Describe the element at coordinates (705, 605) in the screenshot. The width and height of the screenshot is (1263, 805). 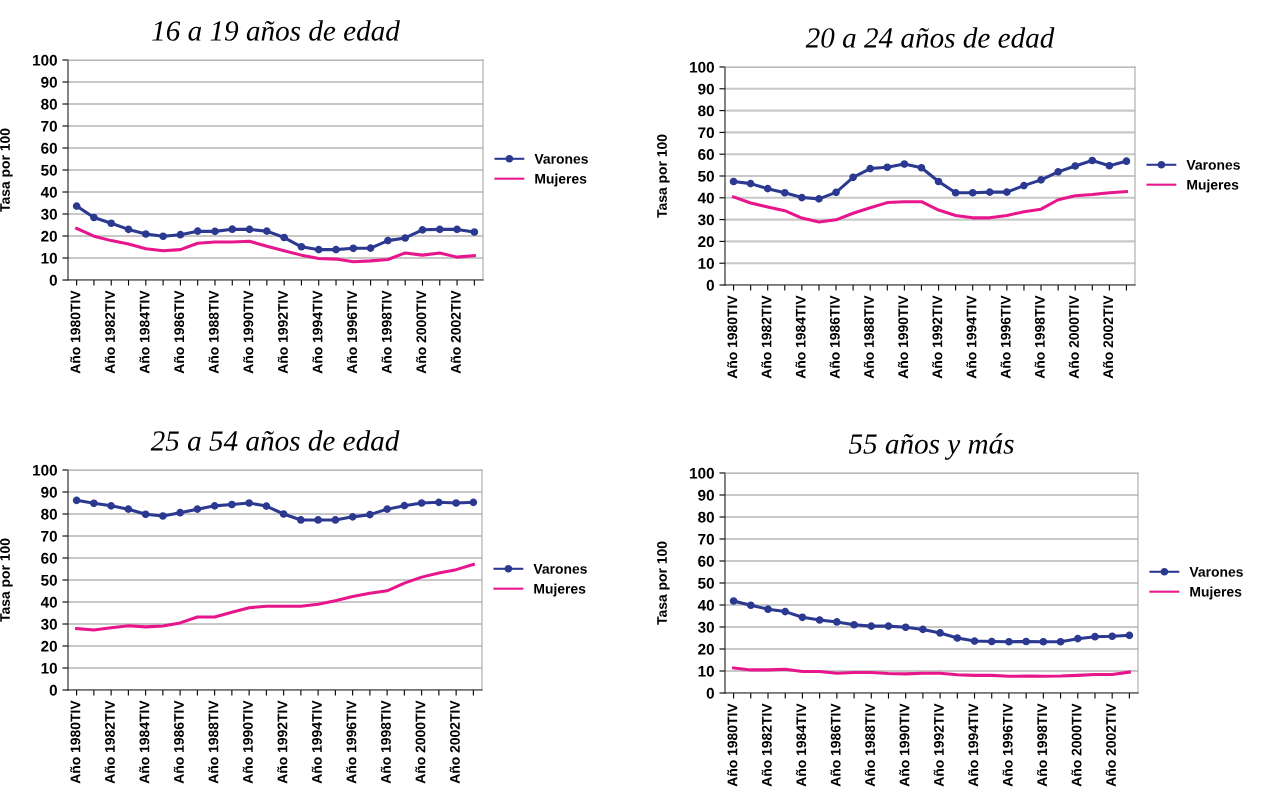
I see `y-tick-label: 40` at that location.